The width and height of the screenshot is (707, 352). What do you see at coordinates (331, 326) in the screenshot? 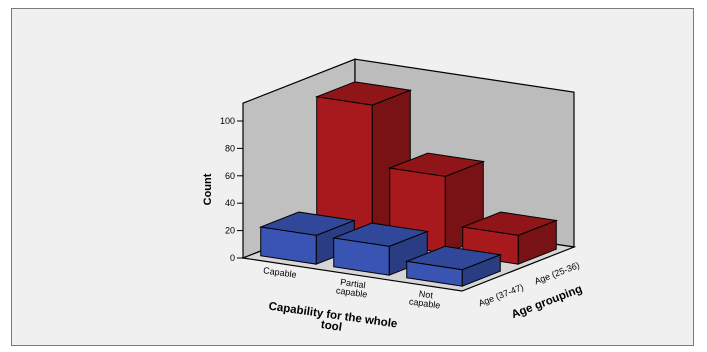
I see `x-axis-label-line: tool` at bounding box center [331, 326].